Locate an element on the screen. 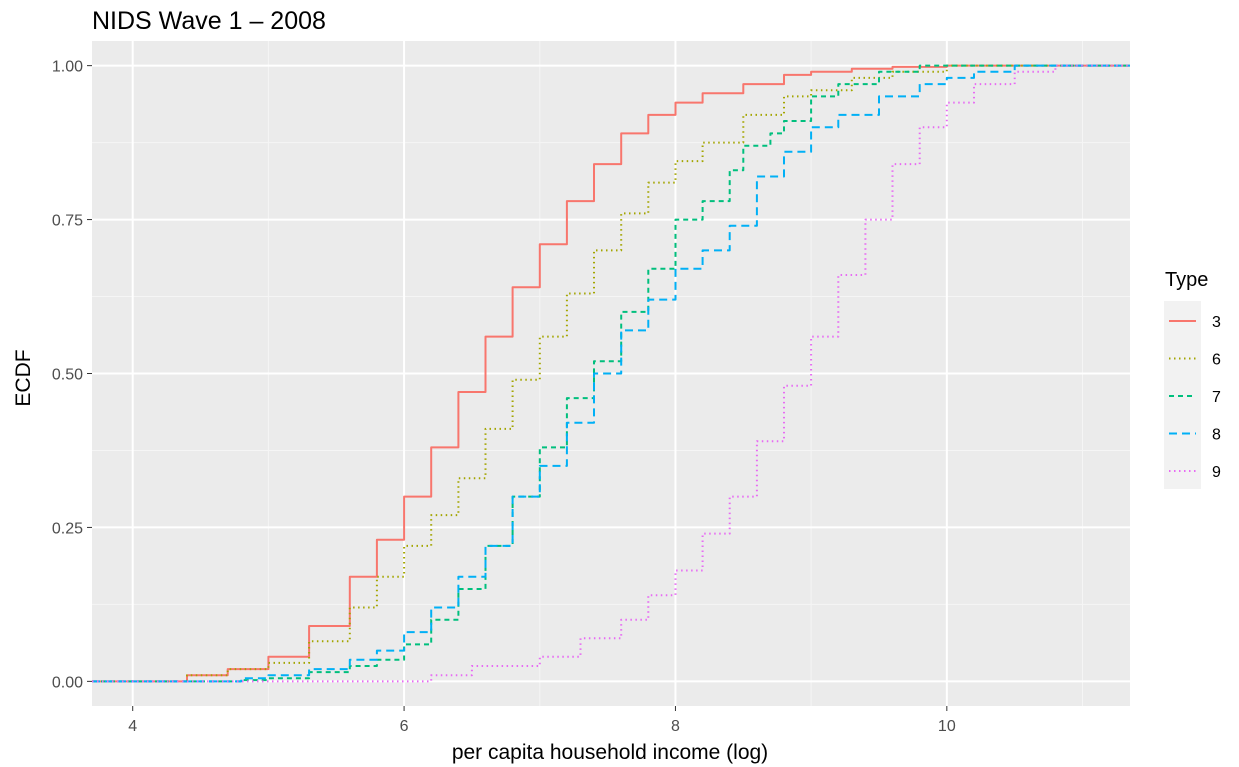 The image size is (1239, 767). y-tick-label: 0.25 is located at coordinates (67, 528).